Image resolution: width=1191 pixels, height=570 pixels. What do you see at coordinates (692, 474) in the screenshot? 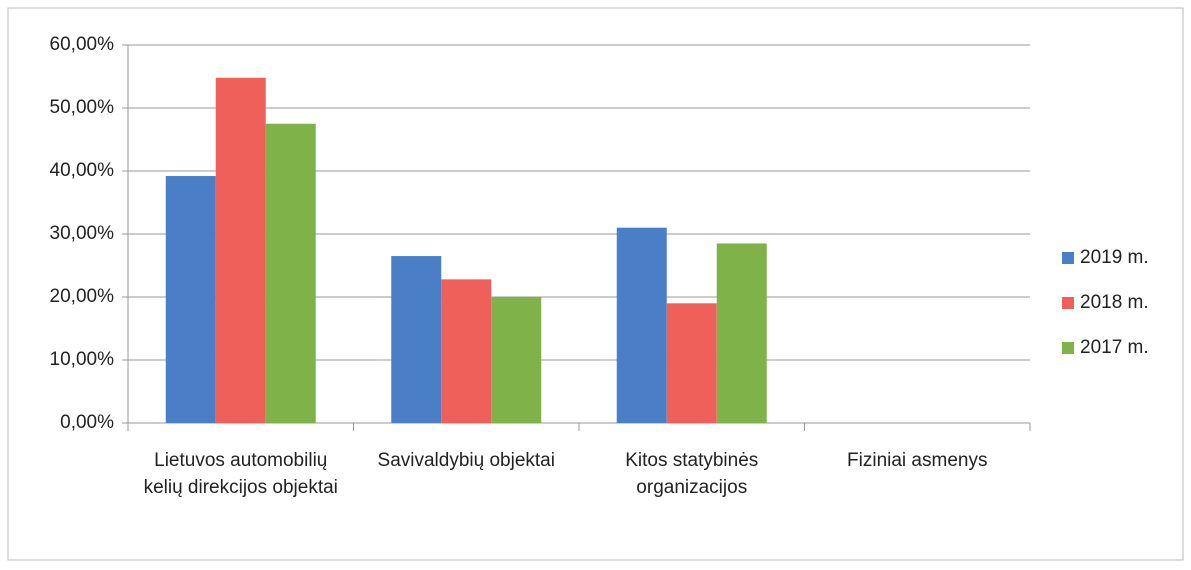
I see `x-tick-label: Kitos statybinės organizacijos` at bounding box center [692, 474].